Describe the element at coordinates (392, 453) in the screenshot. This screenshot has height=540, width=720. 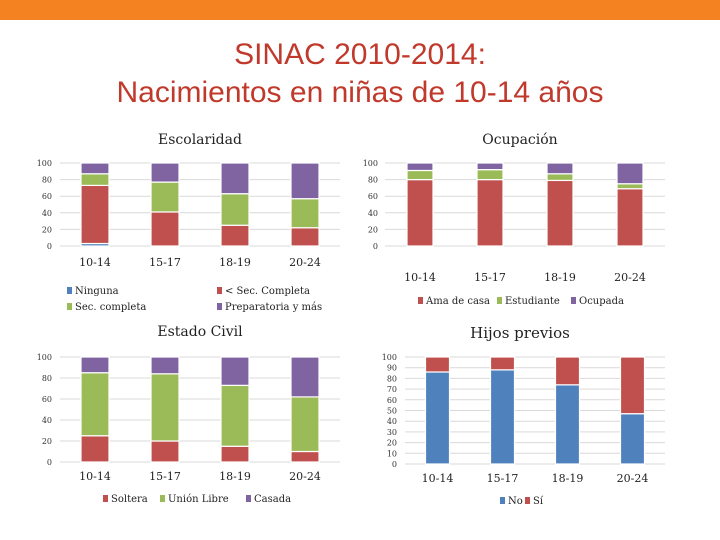
I see `y-tick-label: 10` at that location.